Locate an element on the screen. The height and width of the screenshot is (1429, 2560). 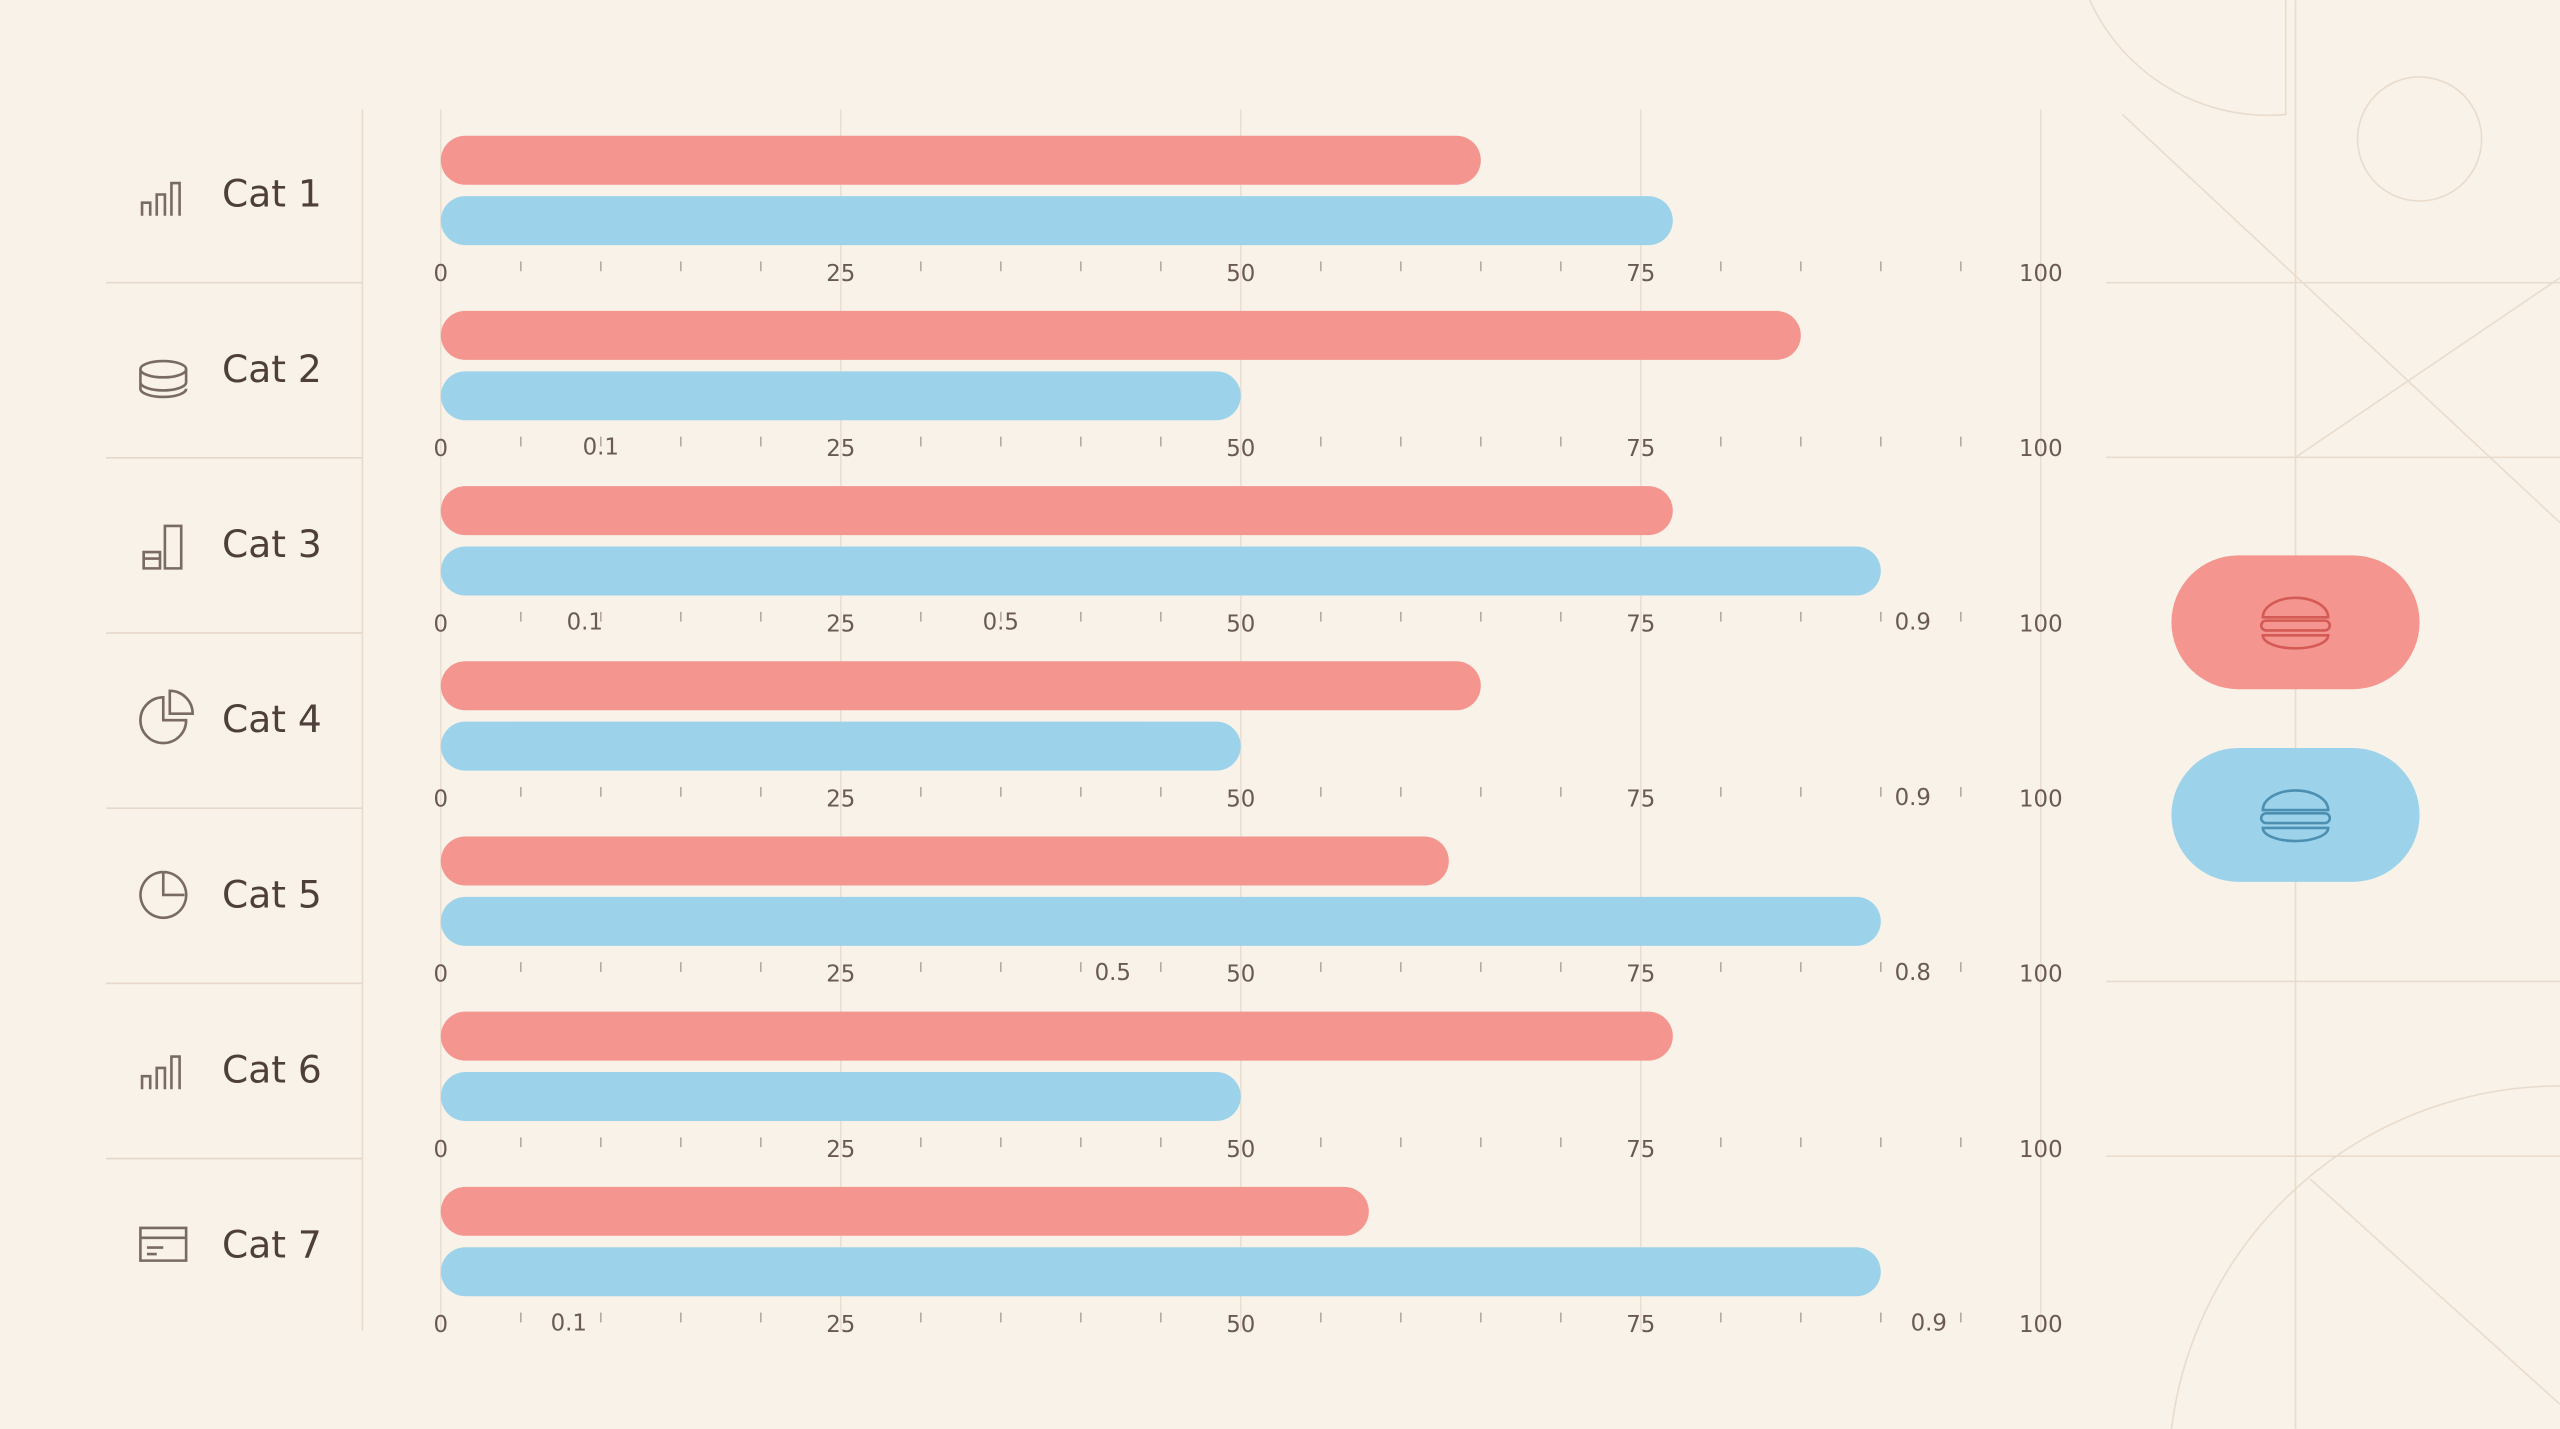
category-label: Cat 6 is located at coordinates (272, 1070).